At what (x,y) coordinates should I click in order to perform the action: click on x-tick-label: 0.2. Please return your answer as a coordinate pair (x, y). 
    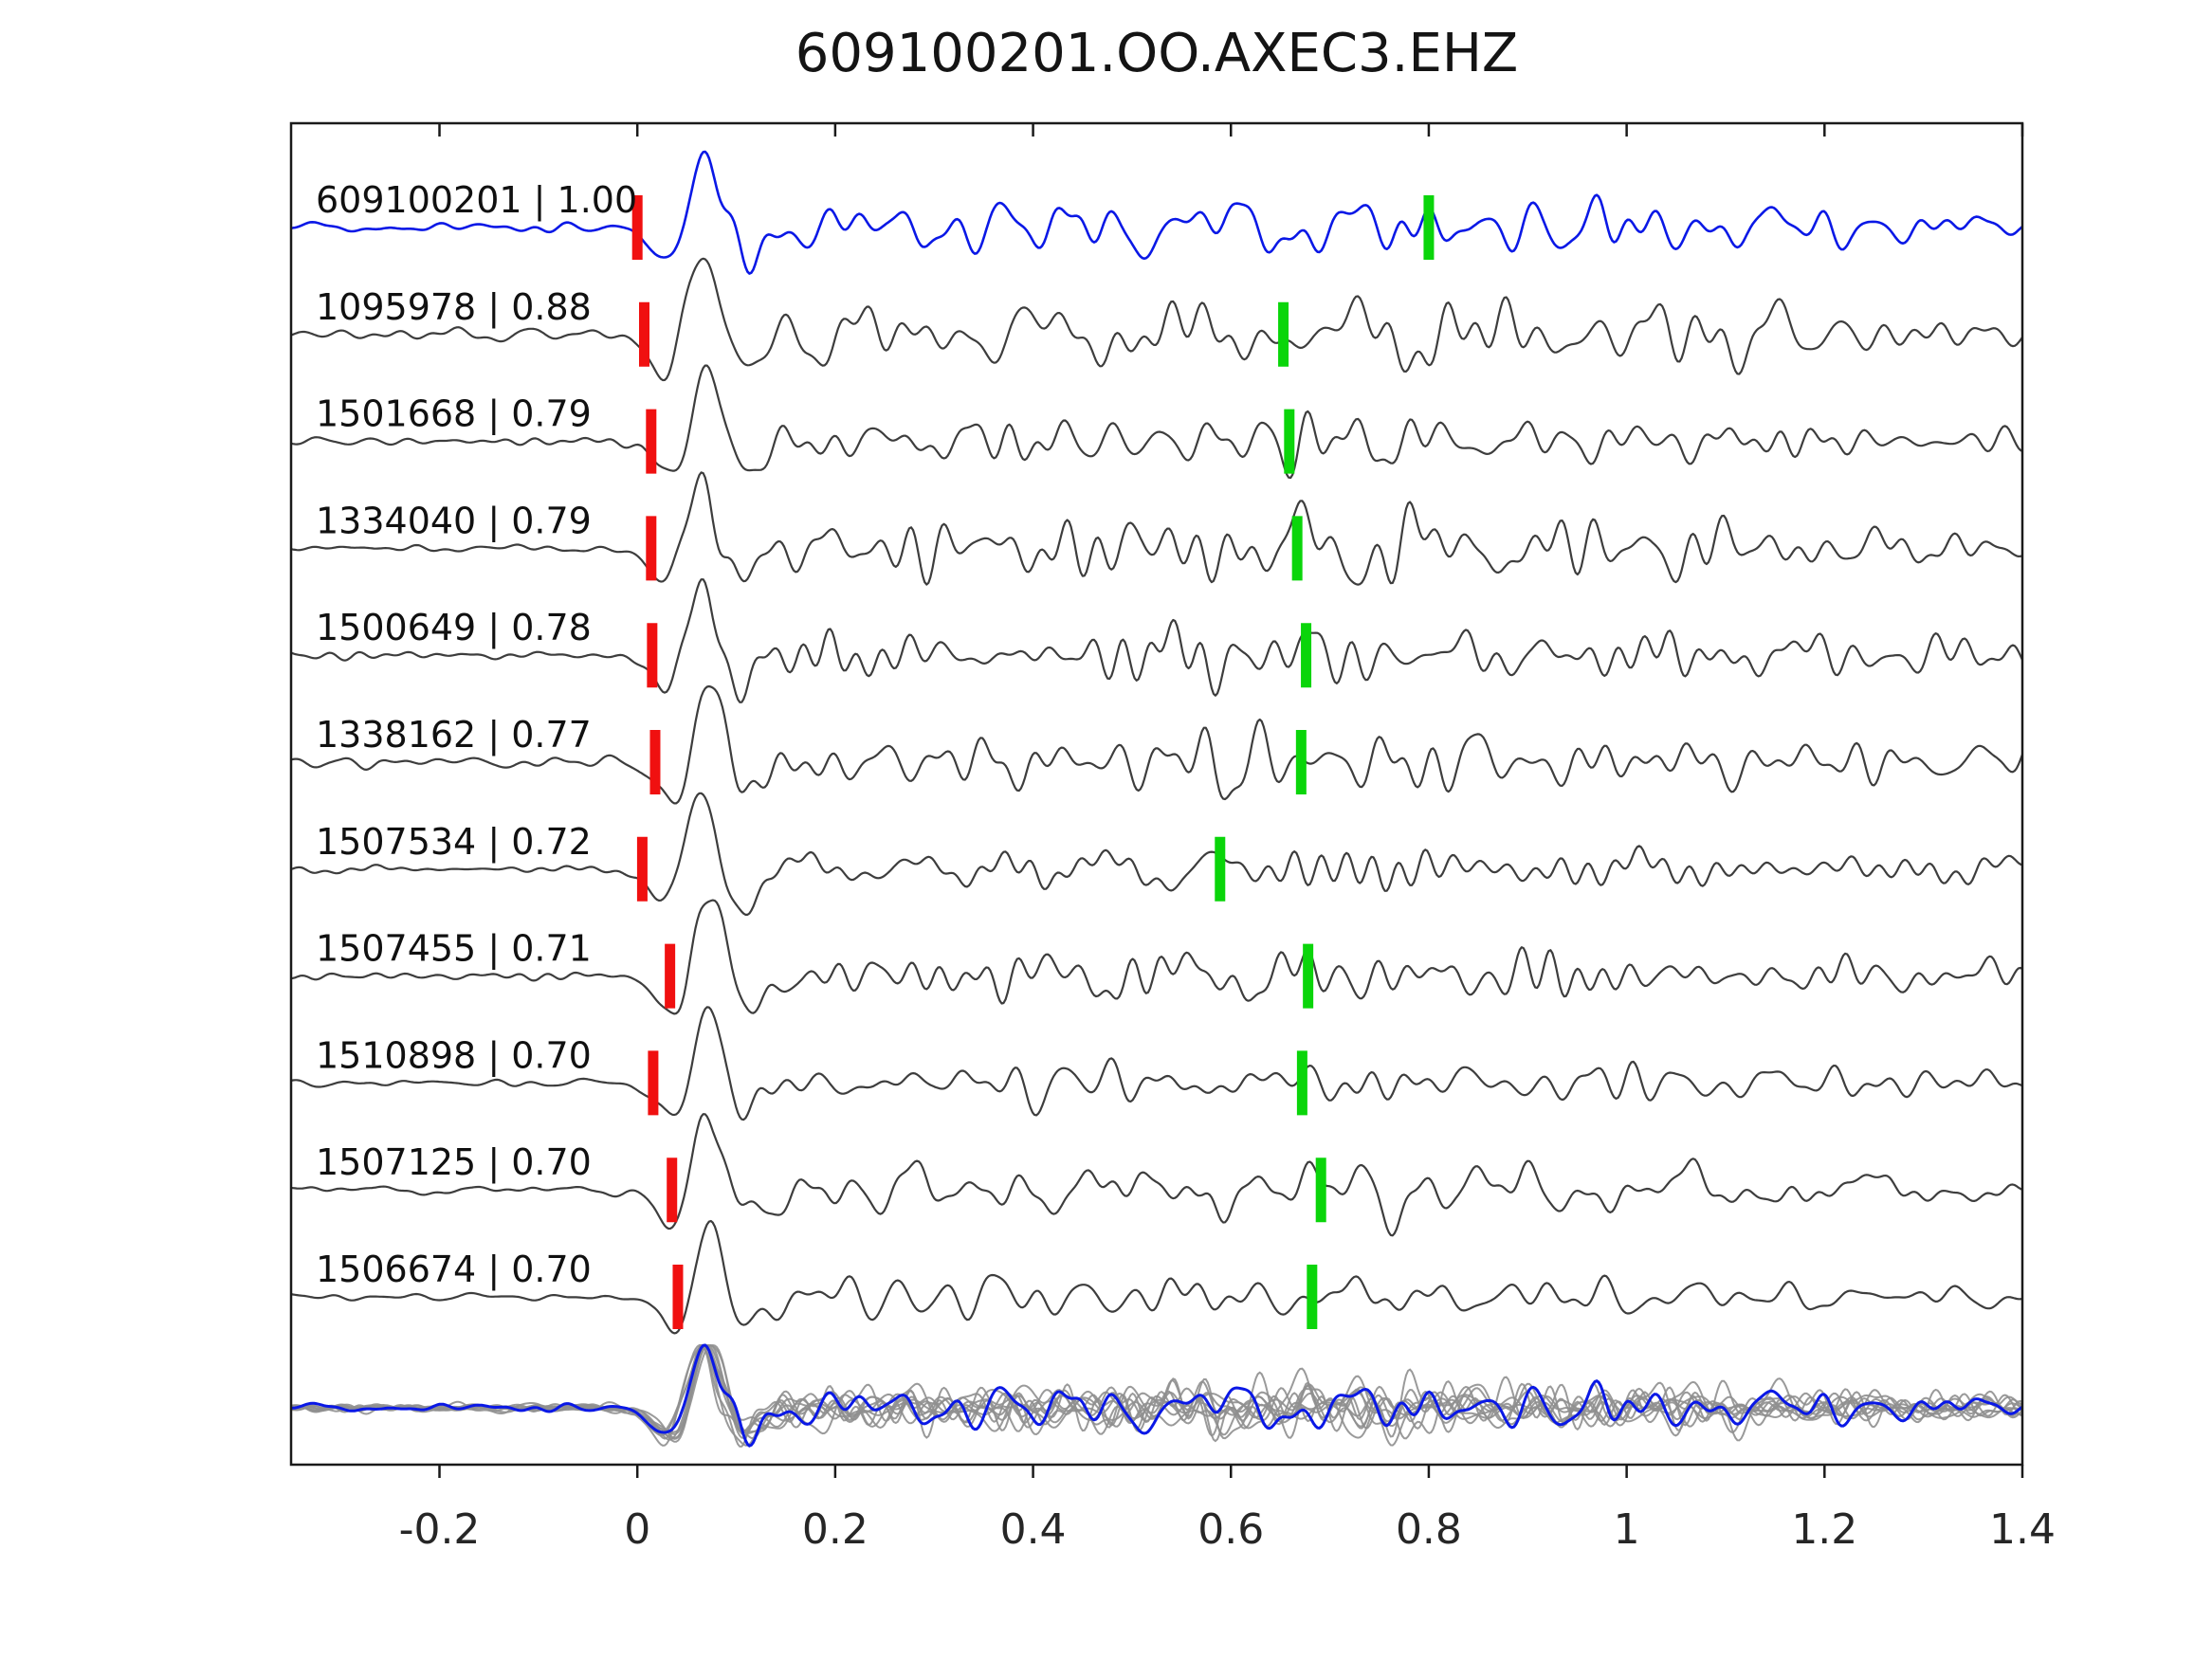
    Looking at the image, I should click on (835, 1529).